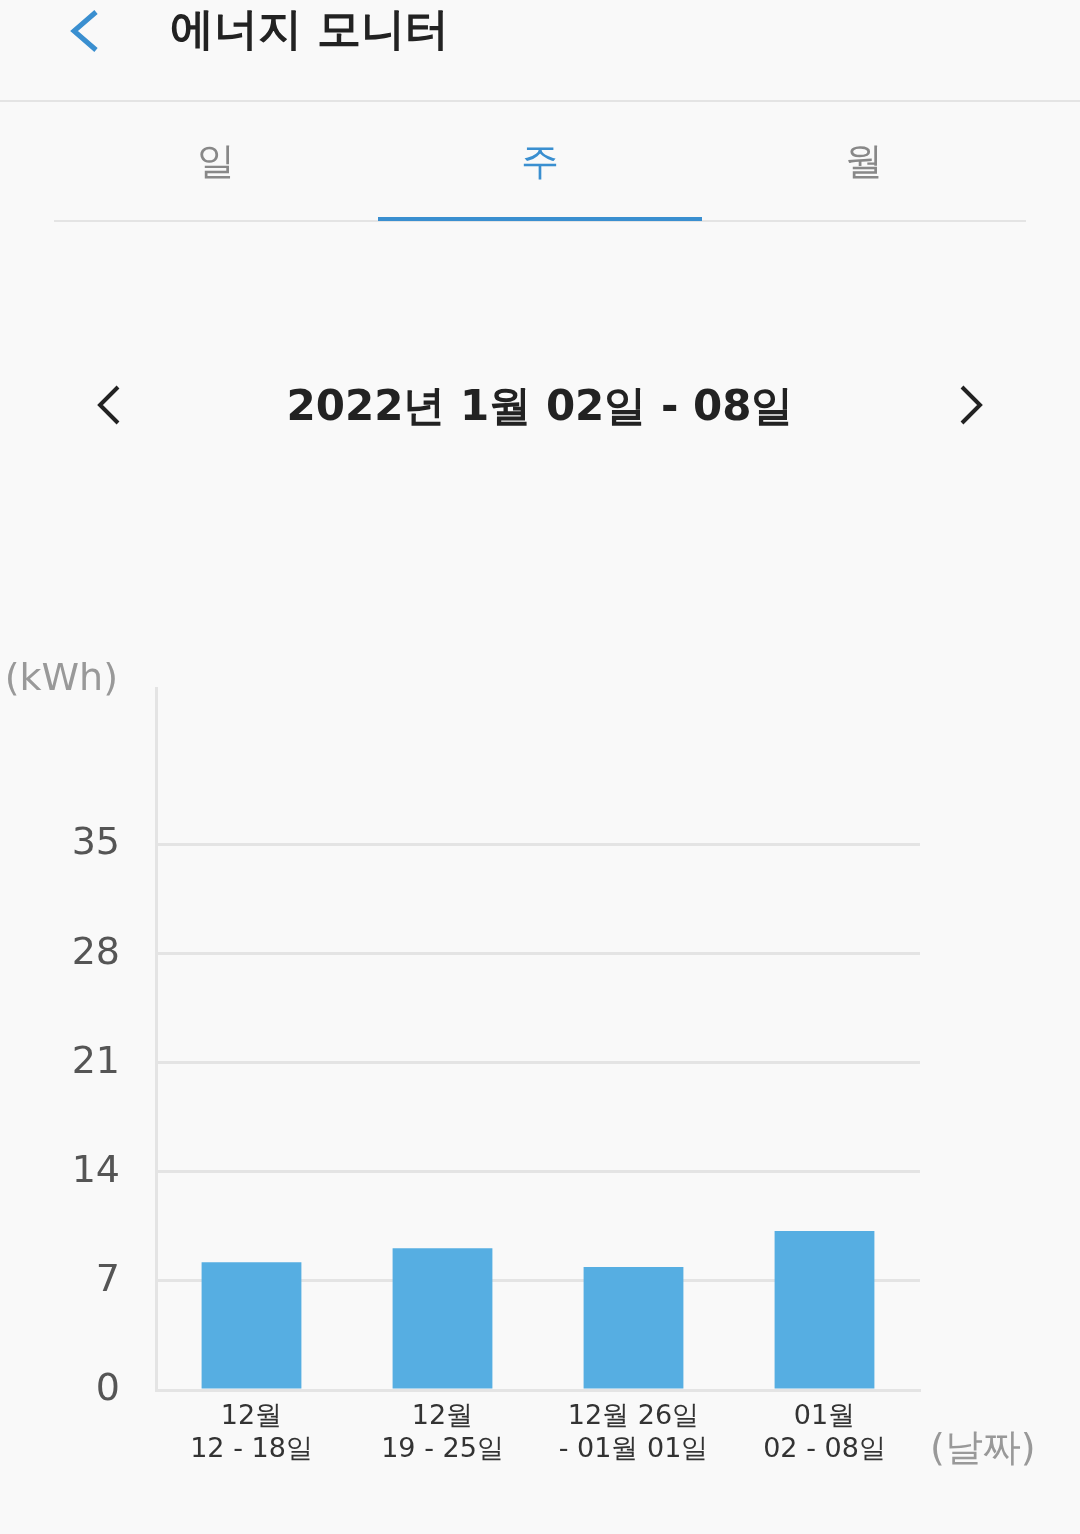  Describe the element at coordinates (540, 406) in the screenshot. I see `chart-subtitle: 2022년 1월 02일 - 08일` at that location.